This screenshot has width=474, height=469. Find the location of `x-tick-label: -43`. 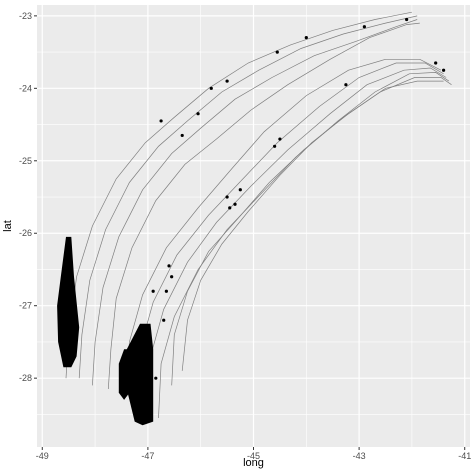

x-tick-label: -43 is located at coordinates (359, 456).